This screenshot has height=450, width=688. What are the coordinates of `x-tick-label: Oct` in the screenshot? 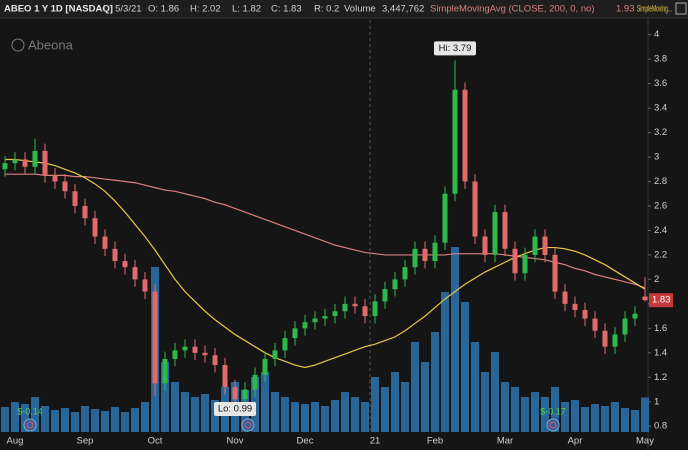 It's located at (155, 441).